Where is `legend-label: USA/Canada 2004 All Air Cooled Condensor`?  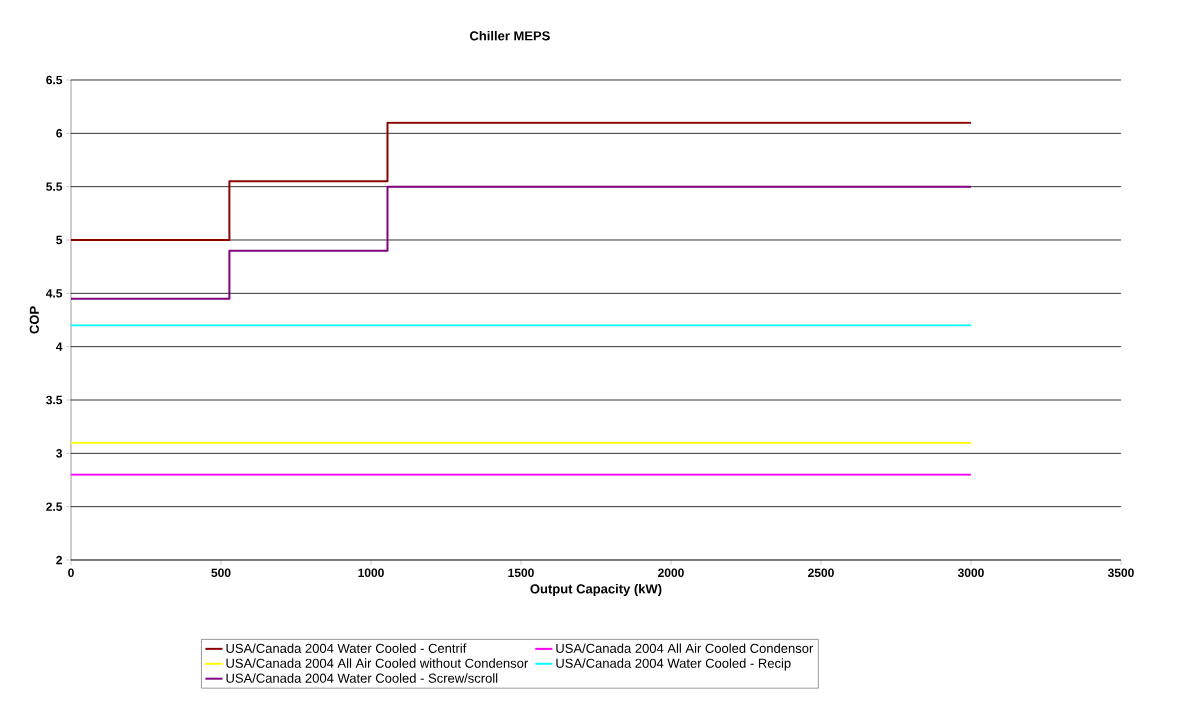
legend-label: USA/Canada 2004 All Air Cooled Condensor is located at coordinates (685, 648).